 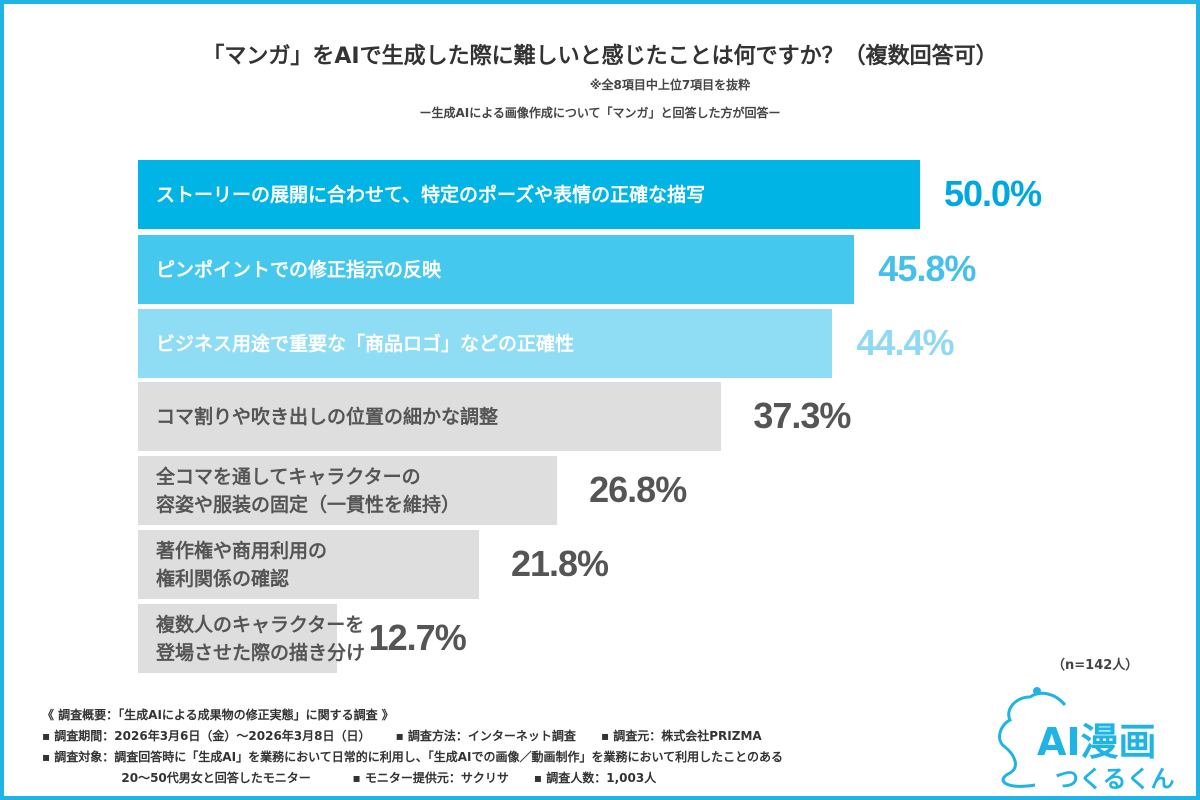 I want to click on brand-logo: AI漫画 つくるくん, so click(x=1086, y=740).